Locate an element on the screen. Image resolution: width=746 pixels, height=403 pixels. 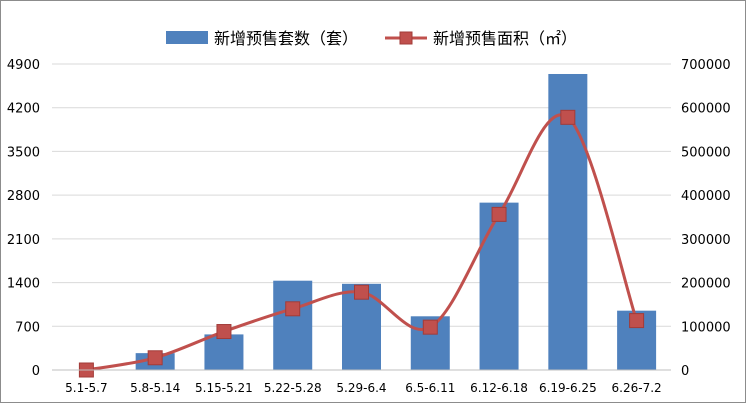
y-left-tick-label: 2800 is located at coordinates (23, 196).